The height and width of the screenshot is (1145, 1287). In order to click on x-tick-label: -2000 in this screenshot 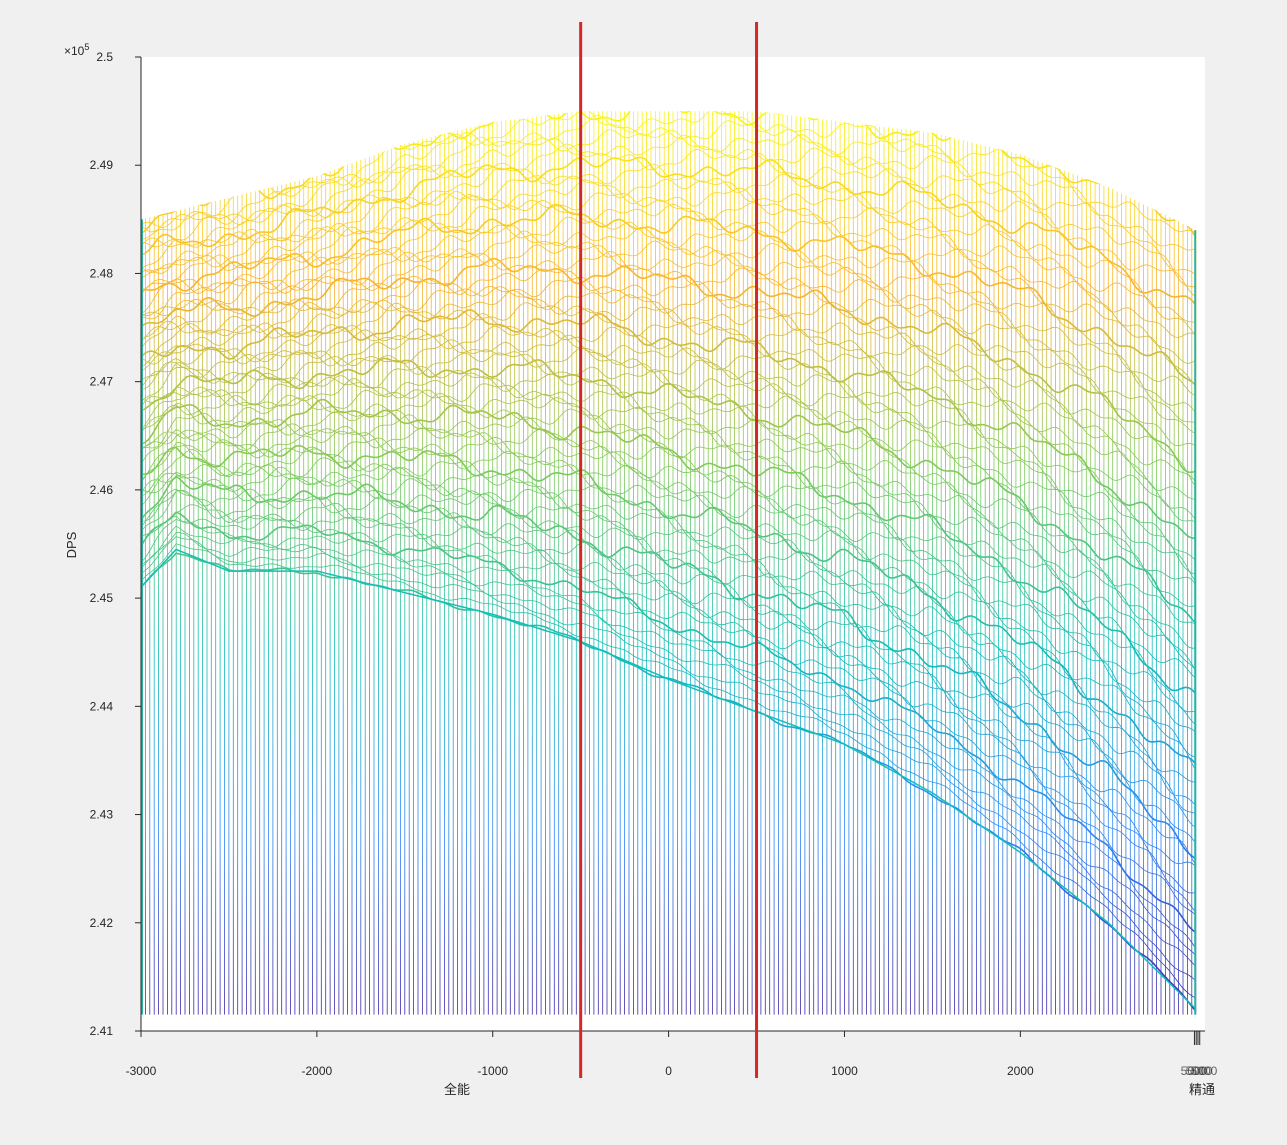, I will do `click(317, 1071)`.